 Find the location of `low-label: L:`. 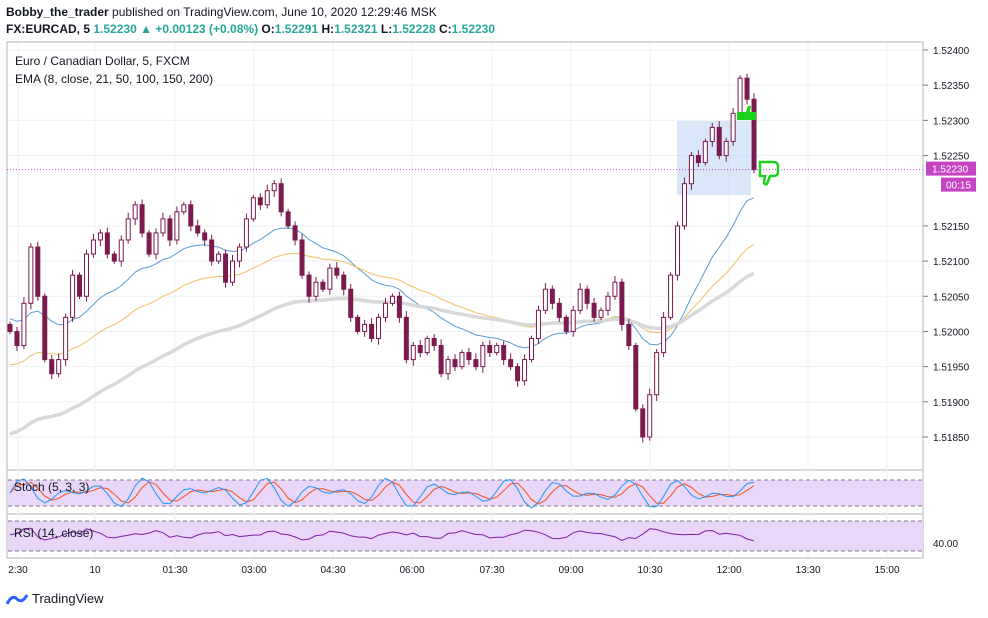

low-label: L: is located at coordinates (386, 29).